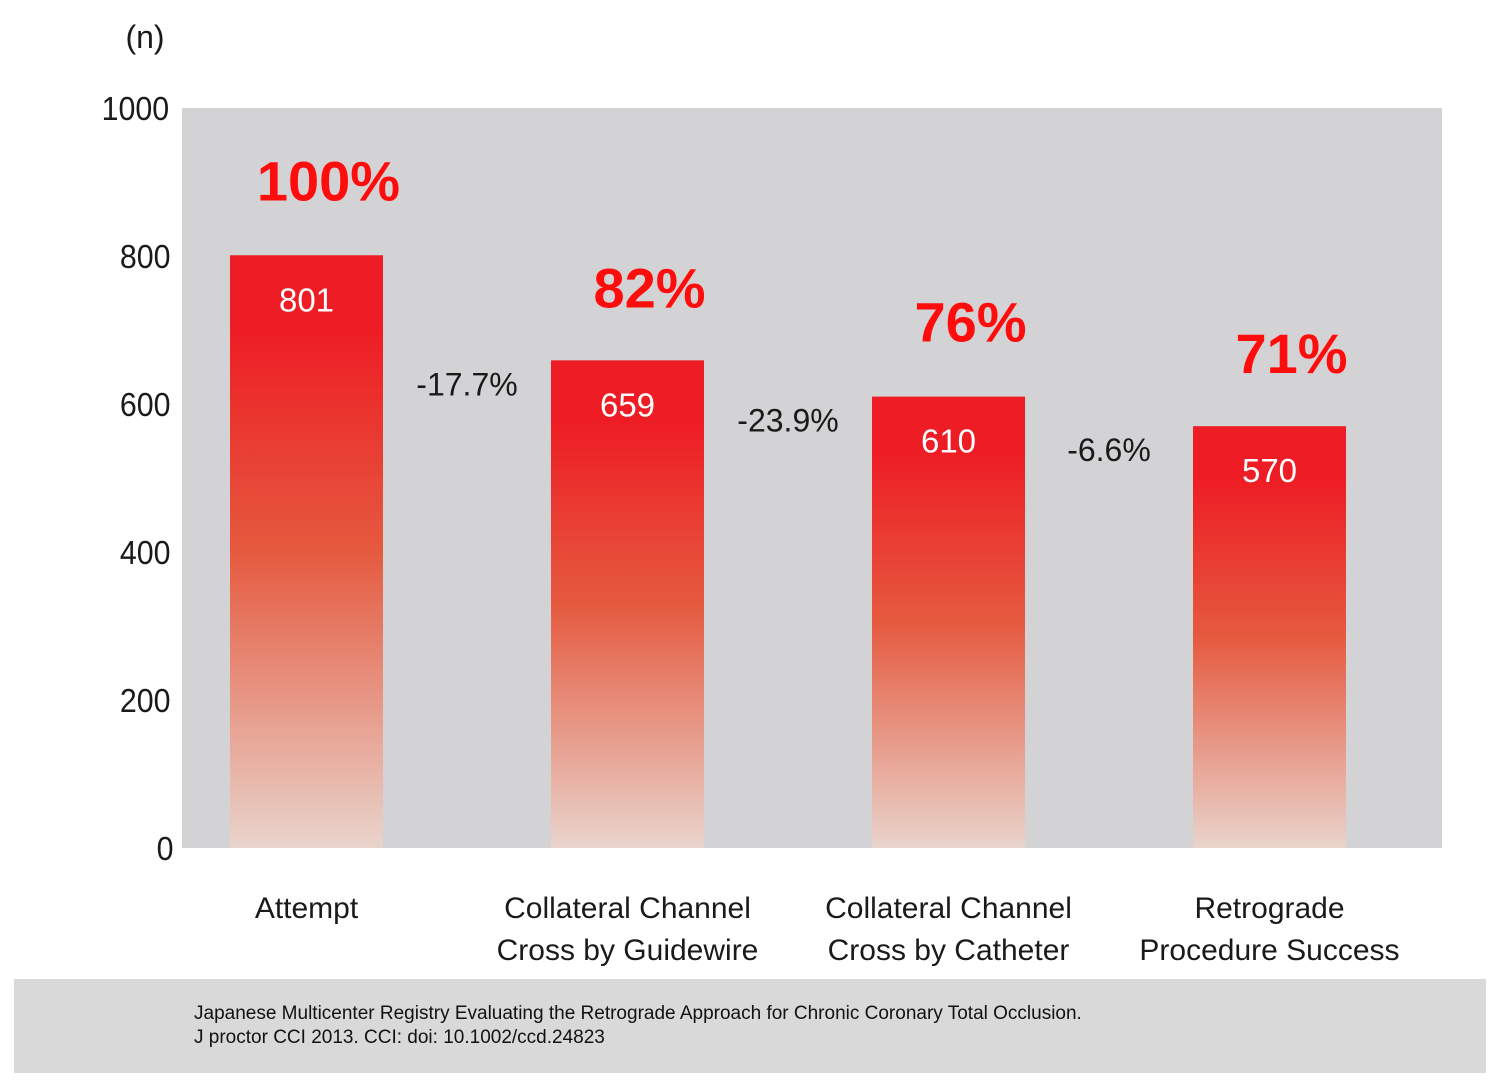 This screenshot has width=1500, height=1087. I want to click on x-category-label: Retrograde, so click(1269, 908).